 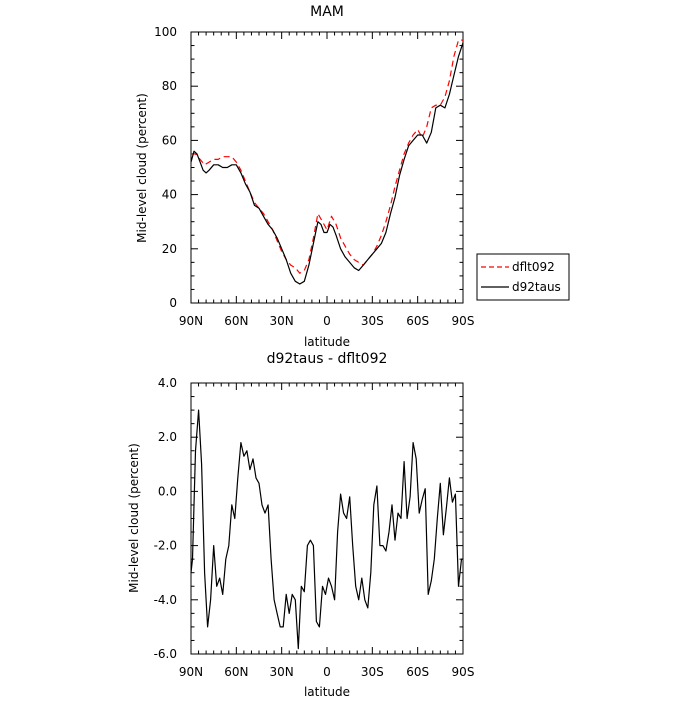 I want to click on top-y-tick-label: 20, so click(x=169, y=249).